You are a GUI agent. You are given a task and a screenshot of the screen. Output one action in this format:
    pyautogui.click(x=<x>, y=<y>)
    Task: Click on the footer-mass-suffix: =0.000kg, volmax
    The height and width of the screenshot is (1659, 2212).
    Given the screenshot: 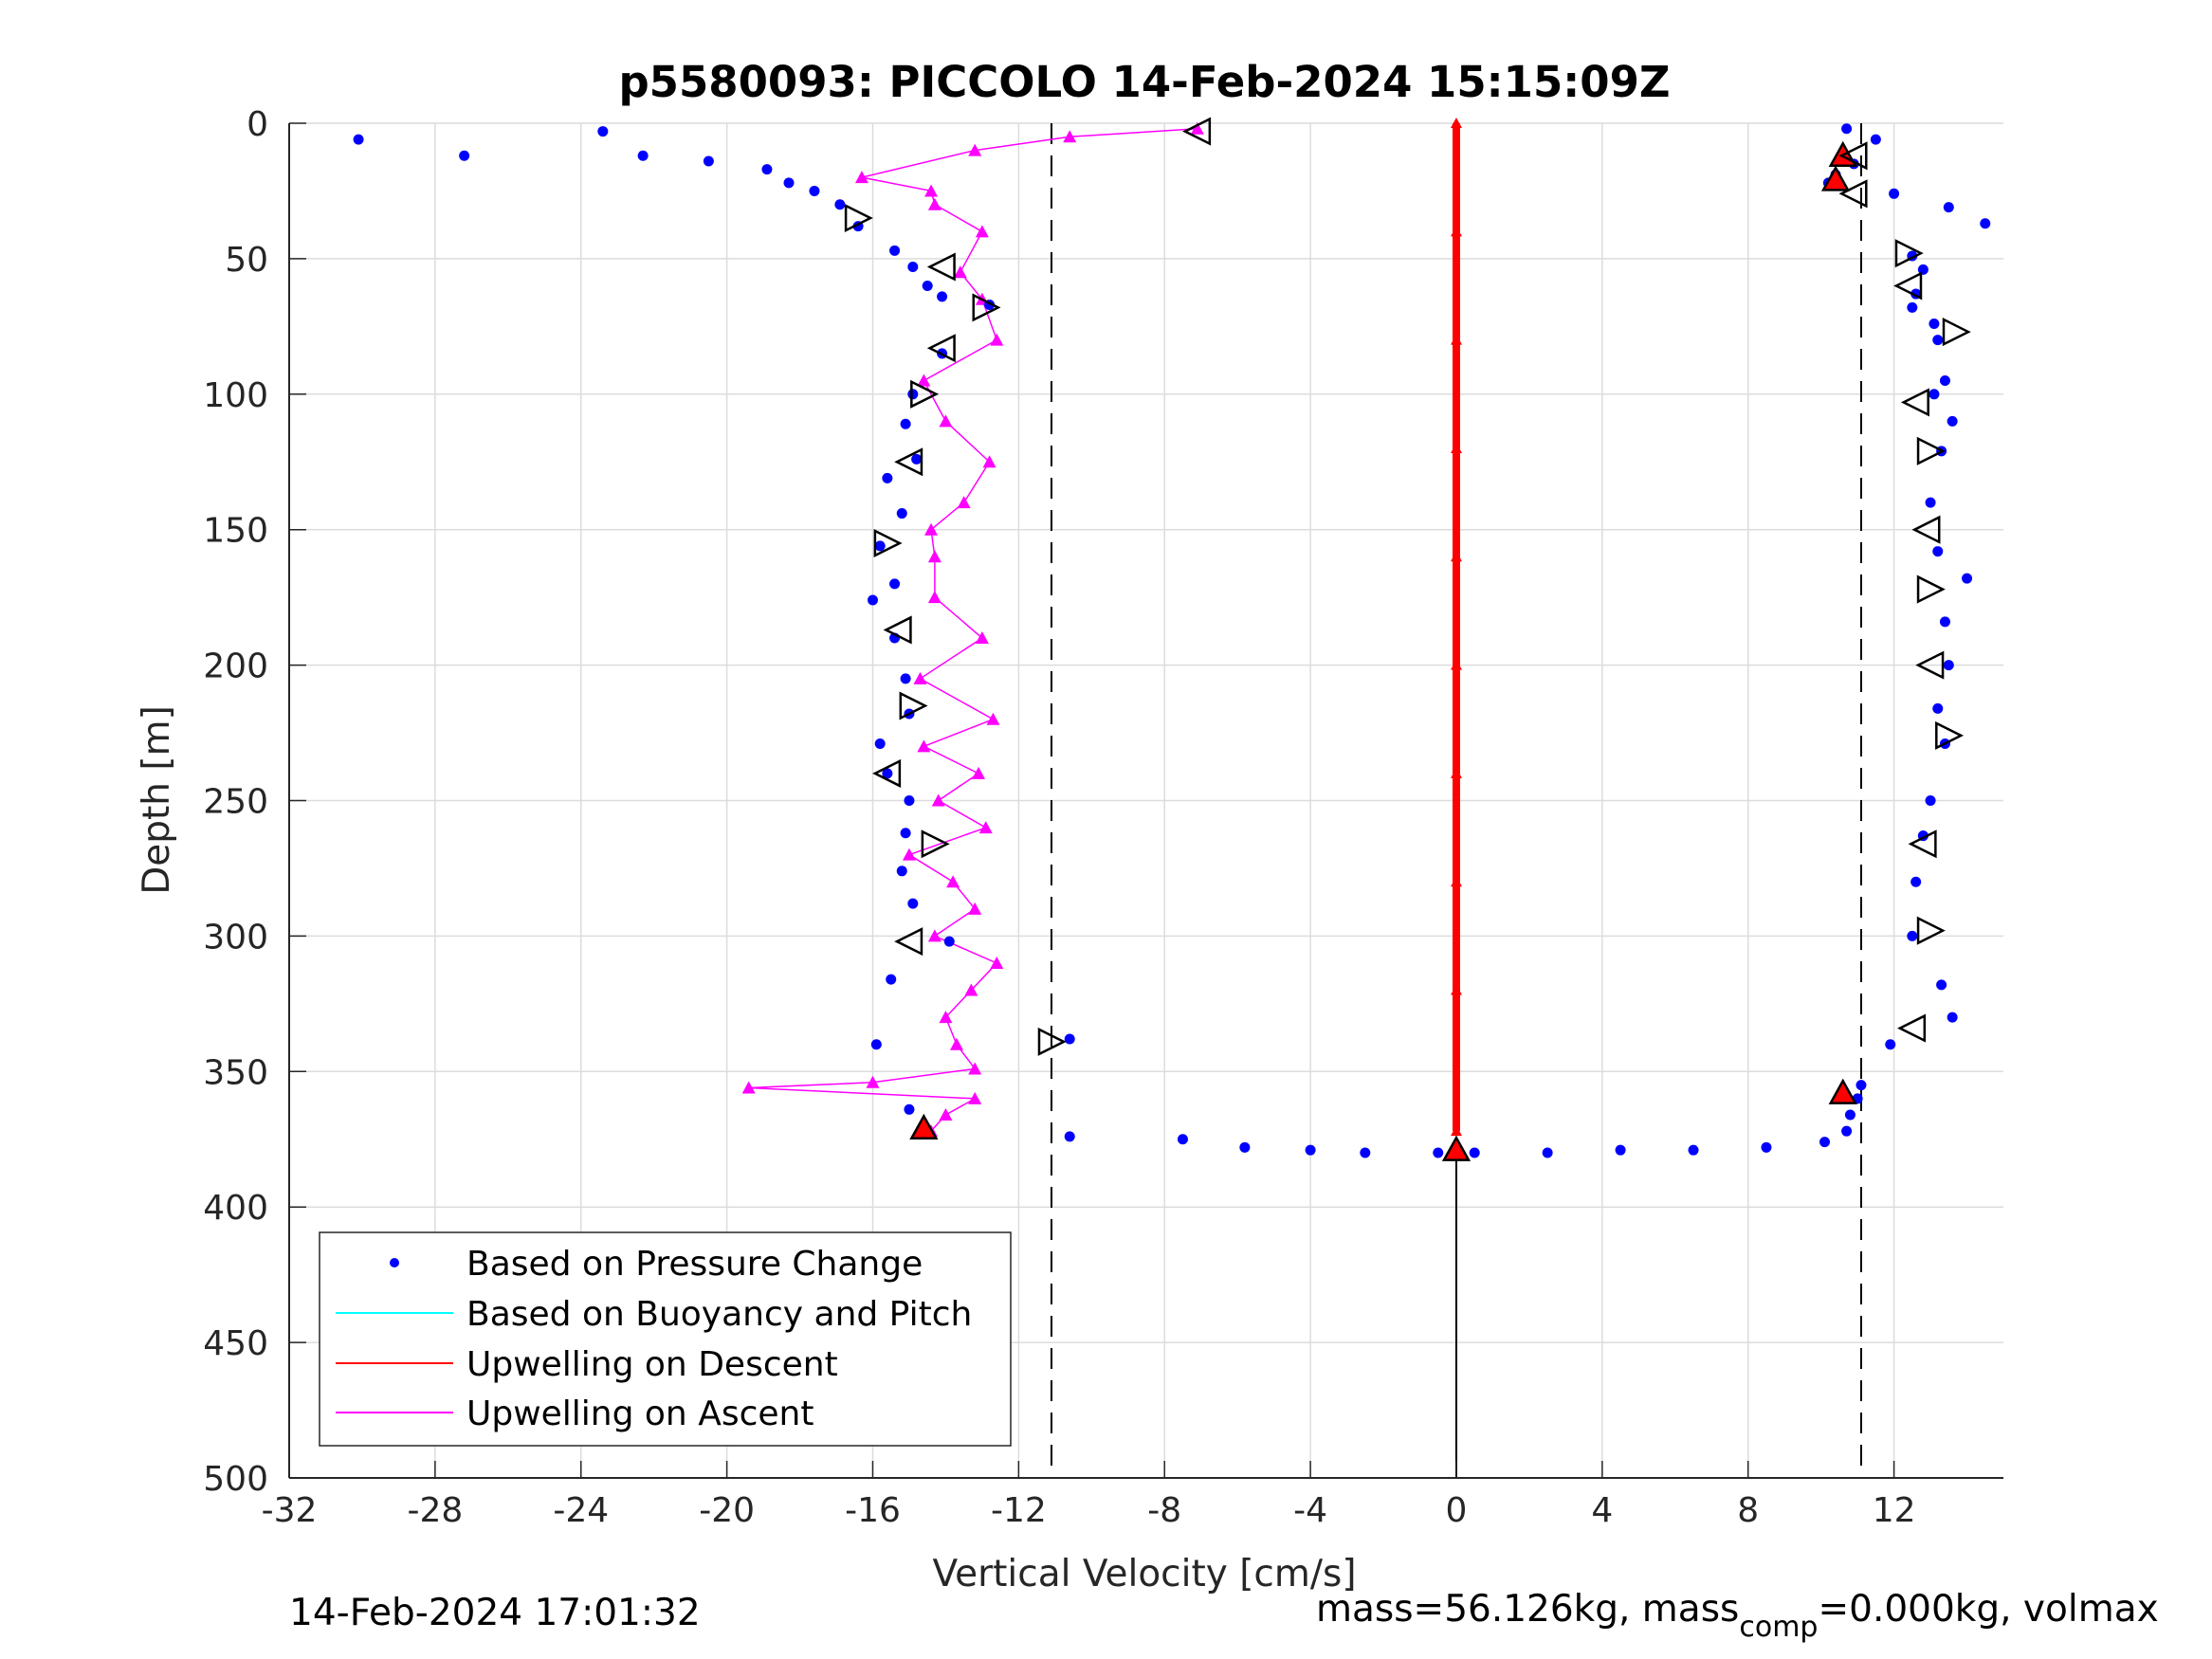 What is the action you would take?
    pyautogui.click(x=1988, y=1609)
    